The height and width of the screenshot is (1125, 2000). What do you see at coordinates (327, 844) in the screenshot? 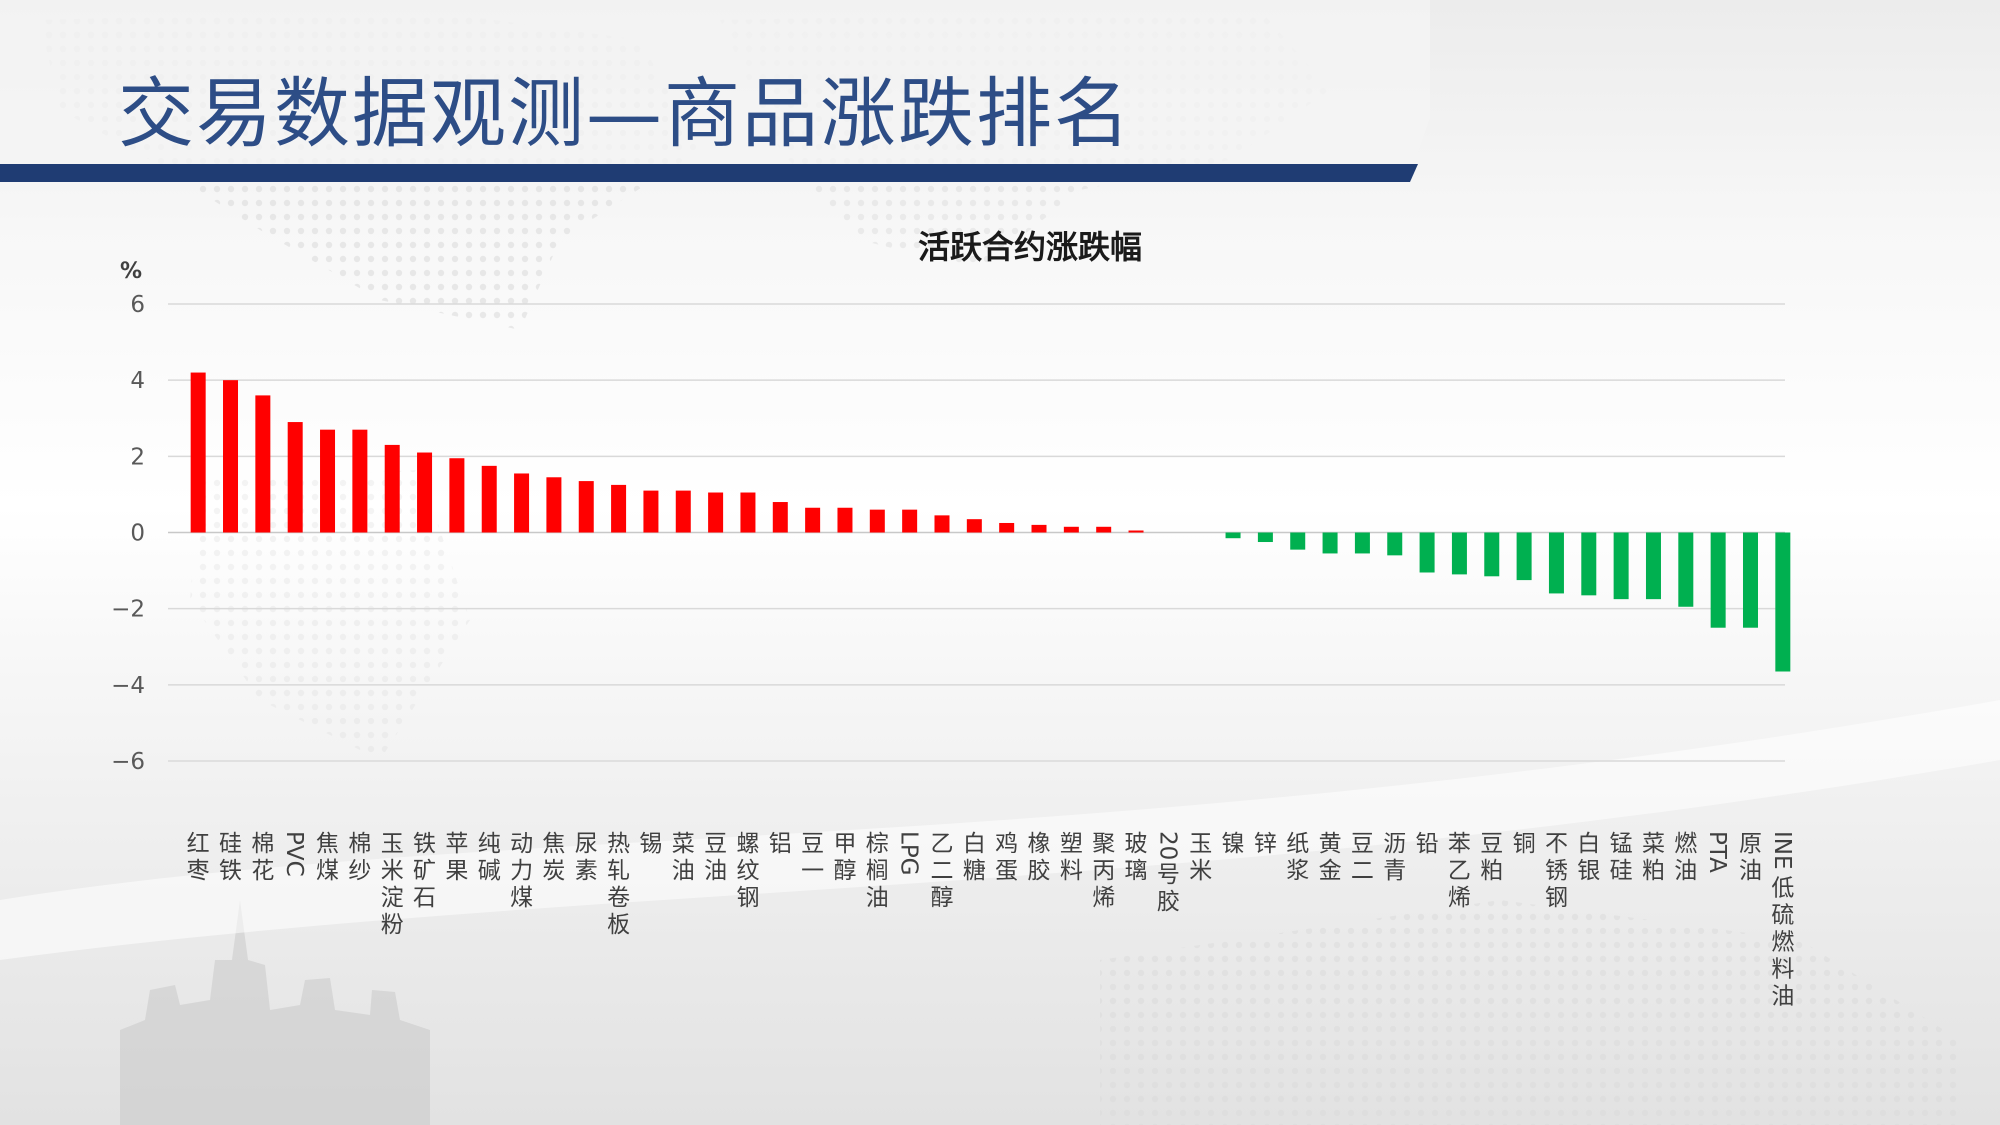
I see `svg-text: 焦` at bounding box center [327, 844].